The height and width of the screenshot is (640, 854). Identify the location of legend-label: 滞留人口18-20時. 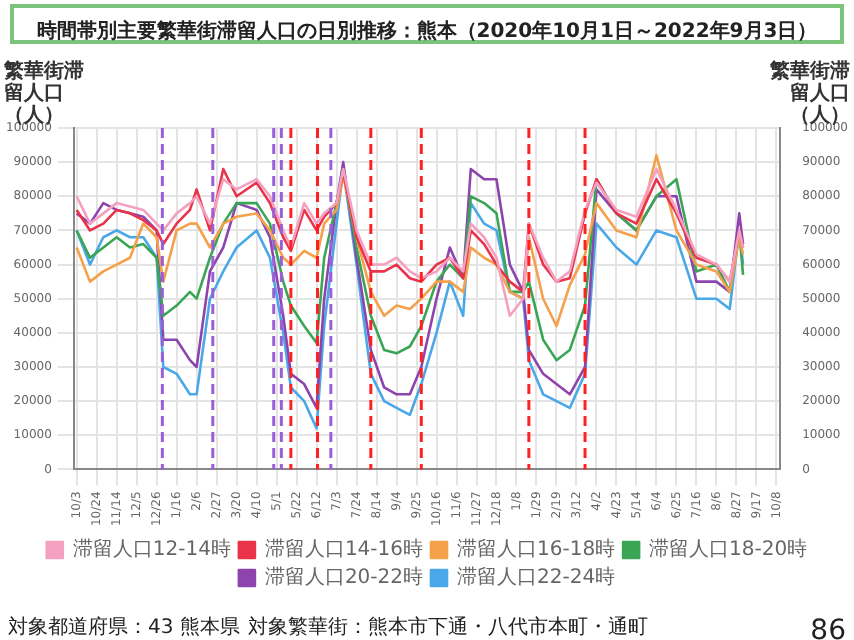
(728, 549).